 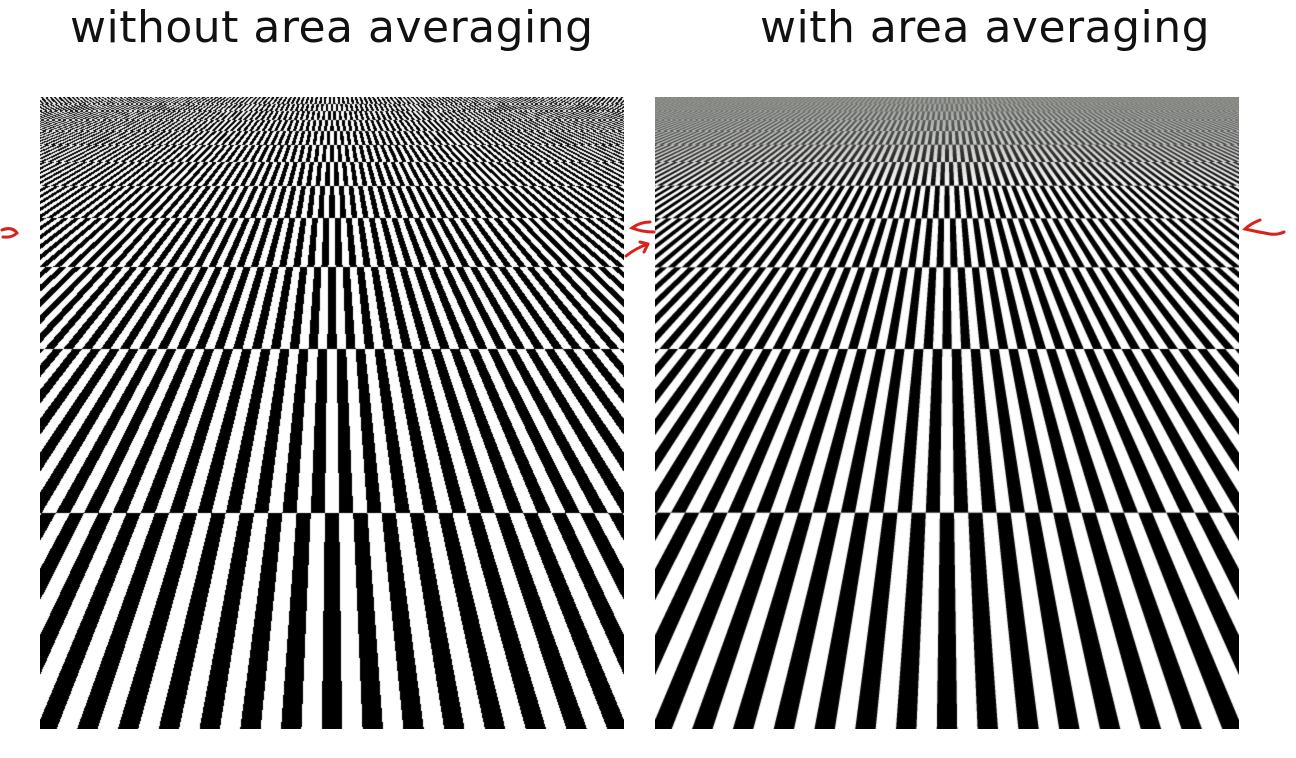 What do you see at coordinates (985, 27) in the screenshot?
I see `title-with-area-averaging: with area averaging` at bounding box center [985, 27].